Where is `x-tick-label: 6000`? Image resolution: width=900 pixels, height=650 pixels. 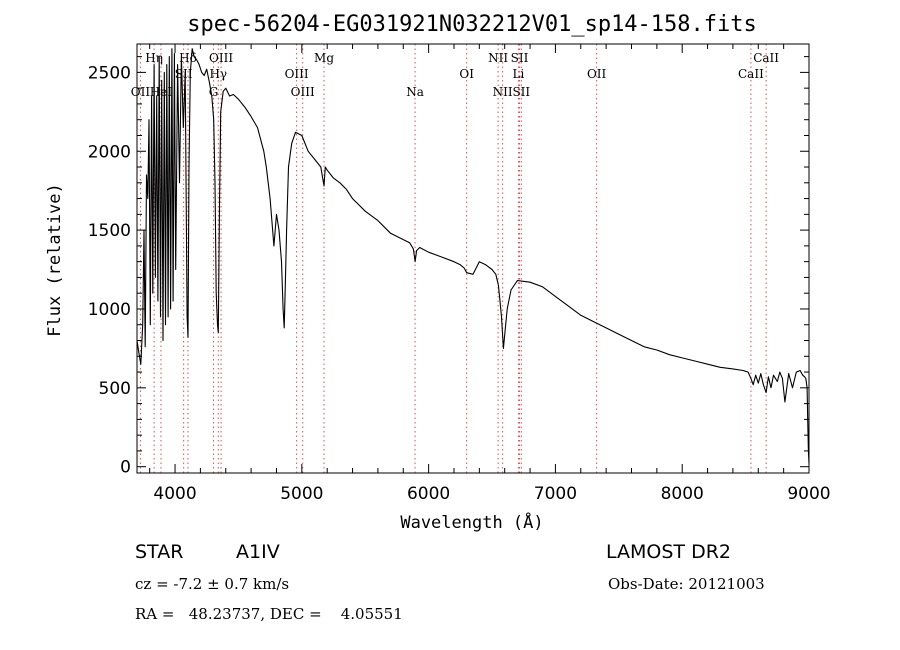 x-tick-label: 6000 is located at coordinates (428, 494).